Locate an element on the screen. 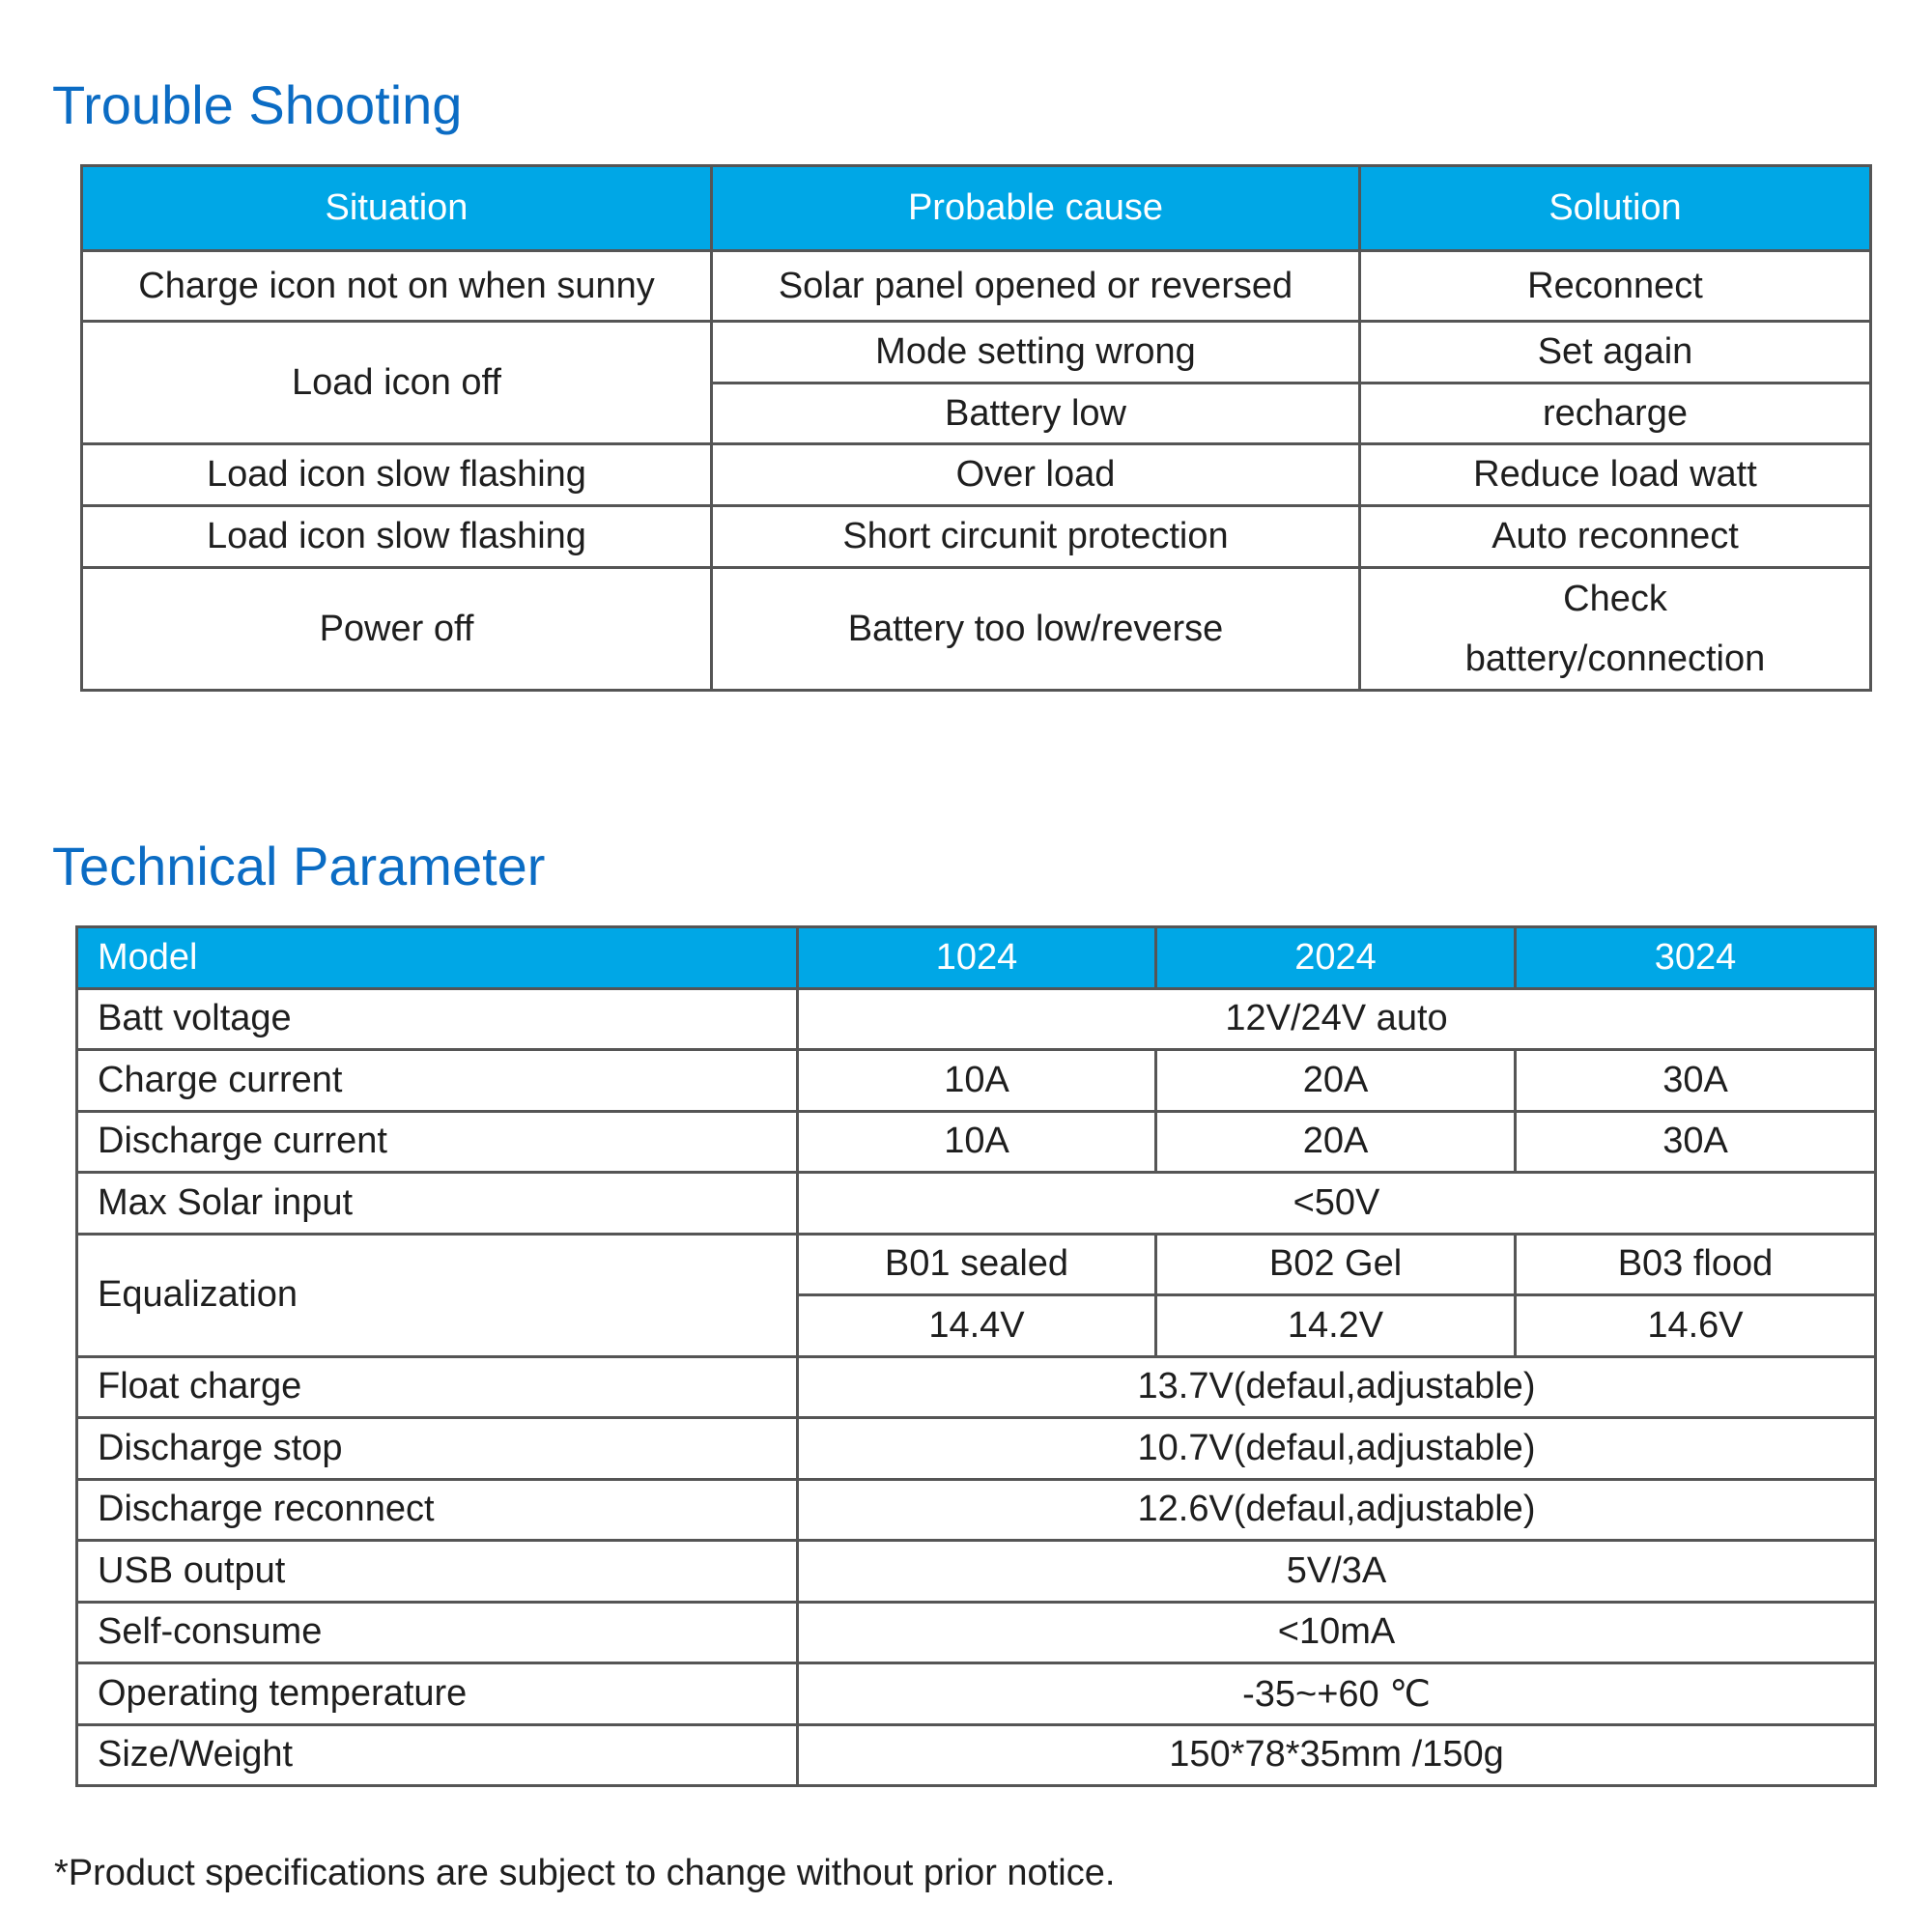  table-row: Operating temperature -35~+60 ℃ is located at coordinates (976, 1694).